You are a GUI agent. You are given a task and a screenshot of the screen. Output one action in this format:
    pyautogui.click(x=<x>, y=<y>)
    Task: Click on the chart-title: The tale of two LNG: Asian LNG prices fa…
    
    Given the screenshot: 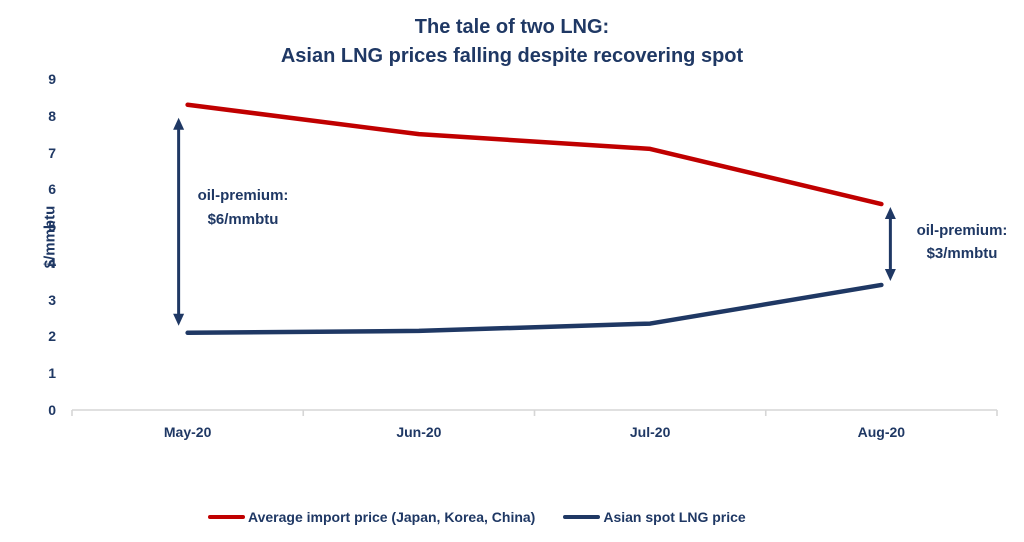 What is the action you would take?
    pyautogui.click(x=512, y=42)
    